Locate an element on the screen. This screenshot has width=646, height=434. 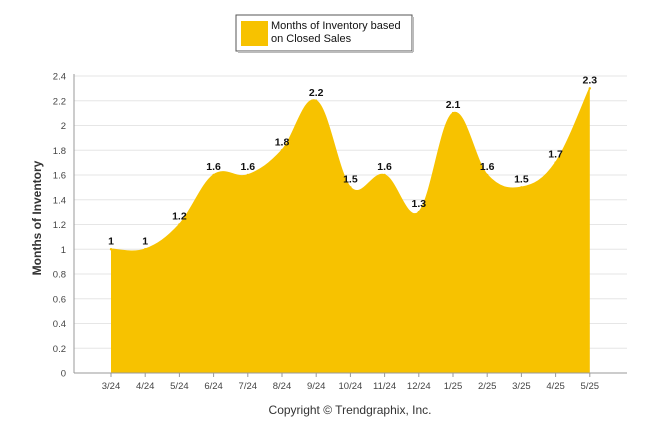
data-label: 1.8 is located at coordinates (282, 142).